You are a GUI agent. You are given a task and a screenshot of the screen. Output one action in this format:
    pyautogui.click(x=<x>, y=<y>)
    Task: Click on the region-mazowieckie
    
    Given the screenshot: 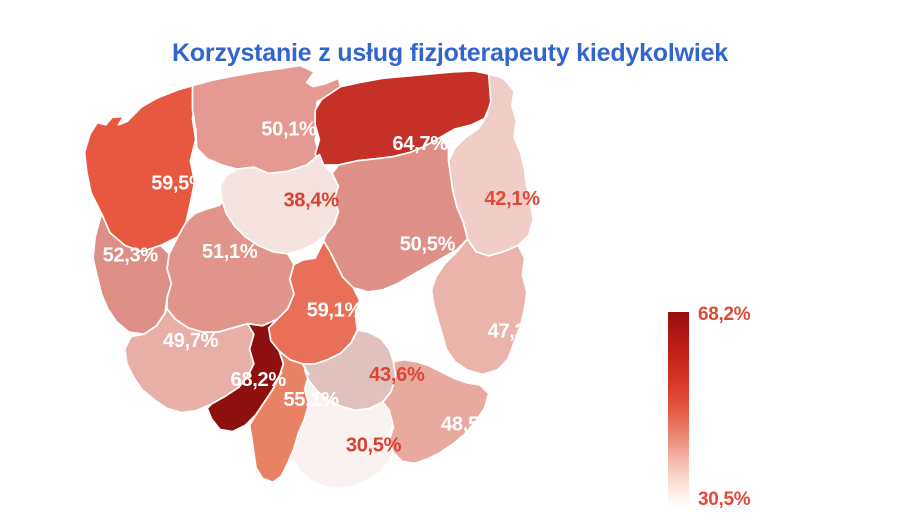 What is the action you would take?
    pyautogui.click(x=395, y=214)
    